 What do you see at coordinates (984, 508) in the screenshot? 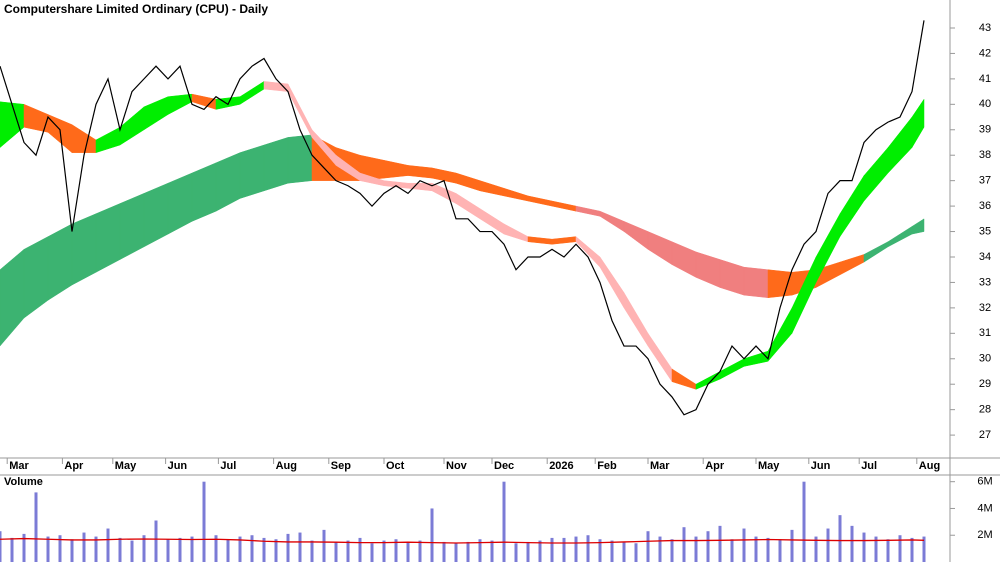
I see `y-tick-label: 4M` at bounding box center [984, 508].